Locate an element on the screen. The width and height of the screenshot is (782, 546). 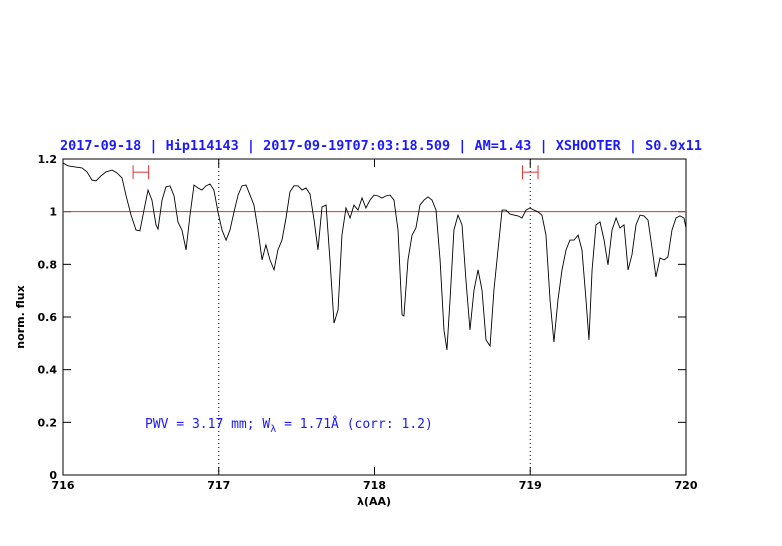
y-axis-label: norm. flux is located at coordinates (20, 316).